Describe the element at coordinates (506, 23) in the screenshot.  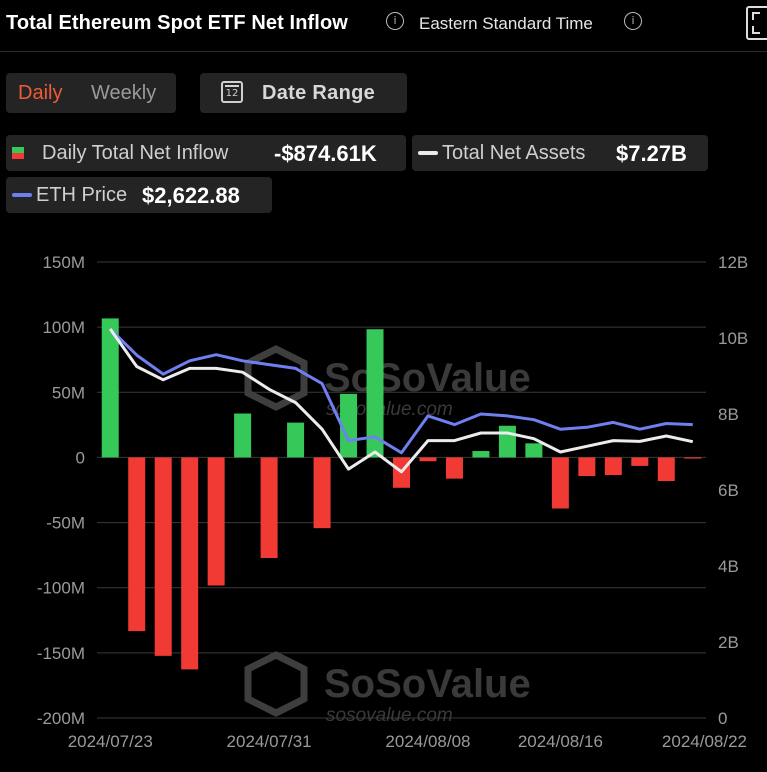
I see `timezone-label: Eastern Standard Time` at that location.